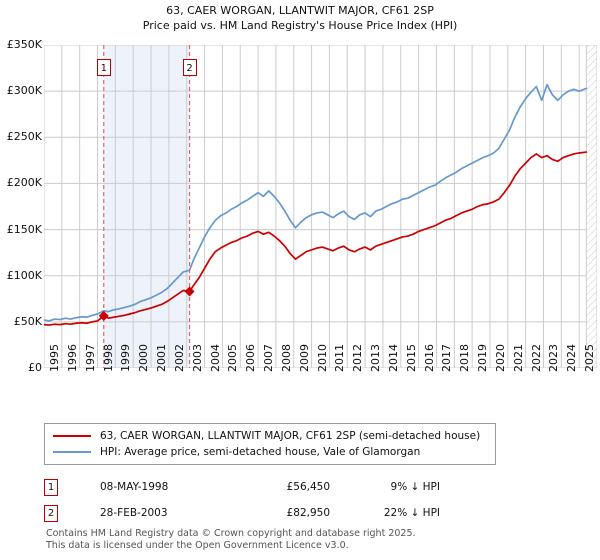 The width and height of the screenshot is (600, 560). What do you see at coordinates (483, 358) in the screenshot?
I see `x-axis-tick-label: 2019` at bounding box center [483, 358].